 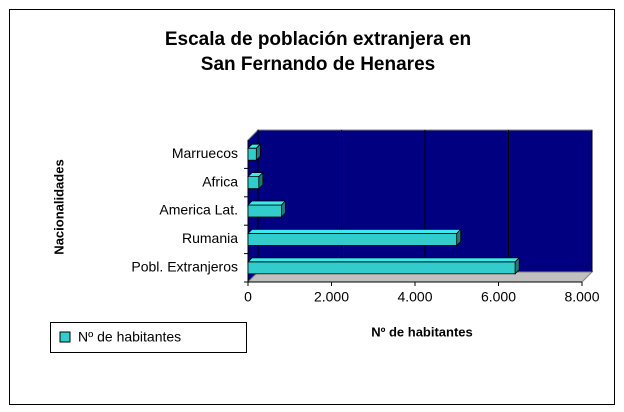 I want to click on y-tick-label: America Lat., so click(x=198, y=210).